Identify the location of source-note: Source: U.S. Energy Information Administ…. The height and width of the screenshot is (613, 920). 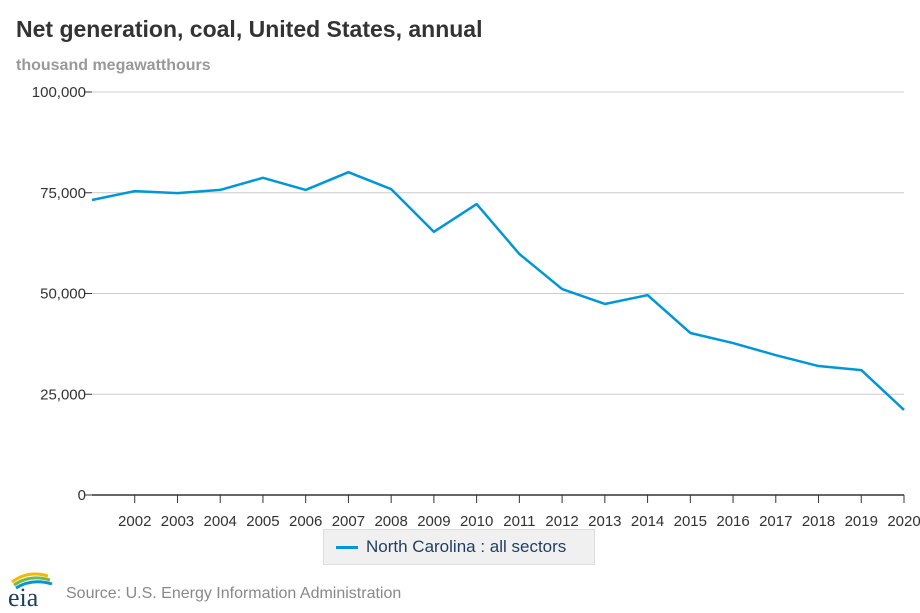
(234, 593).